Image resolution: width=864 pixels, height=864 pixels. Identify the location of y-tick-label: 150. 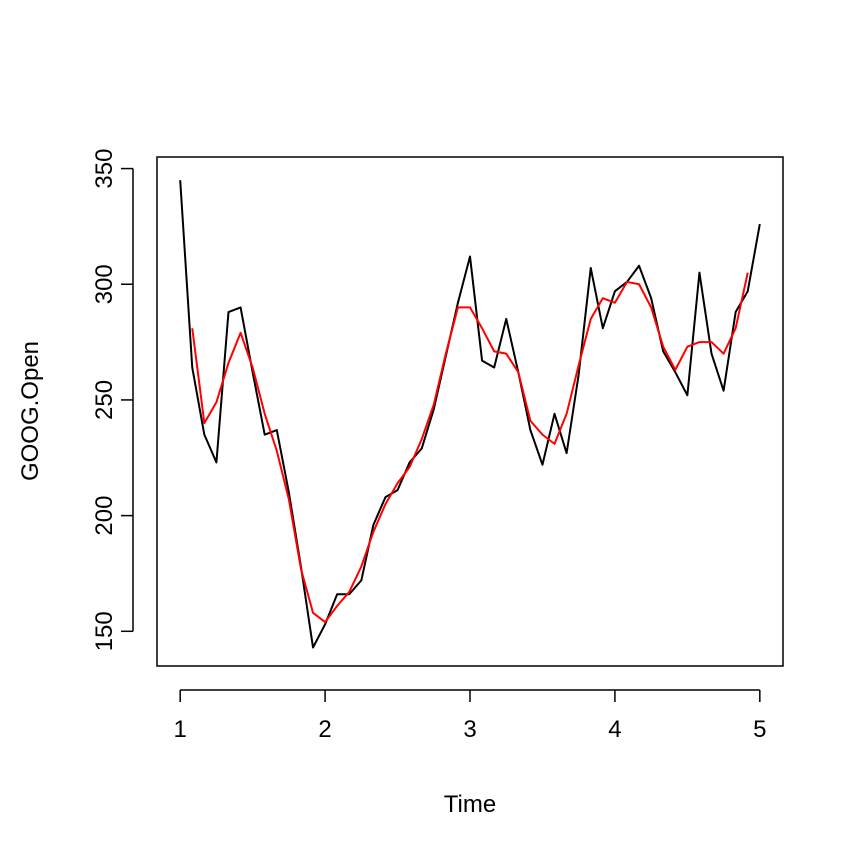
(104, 631).